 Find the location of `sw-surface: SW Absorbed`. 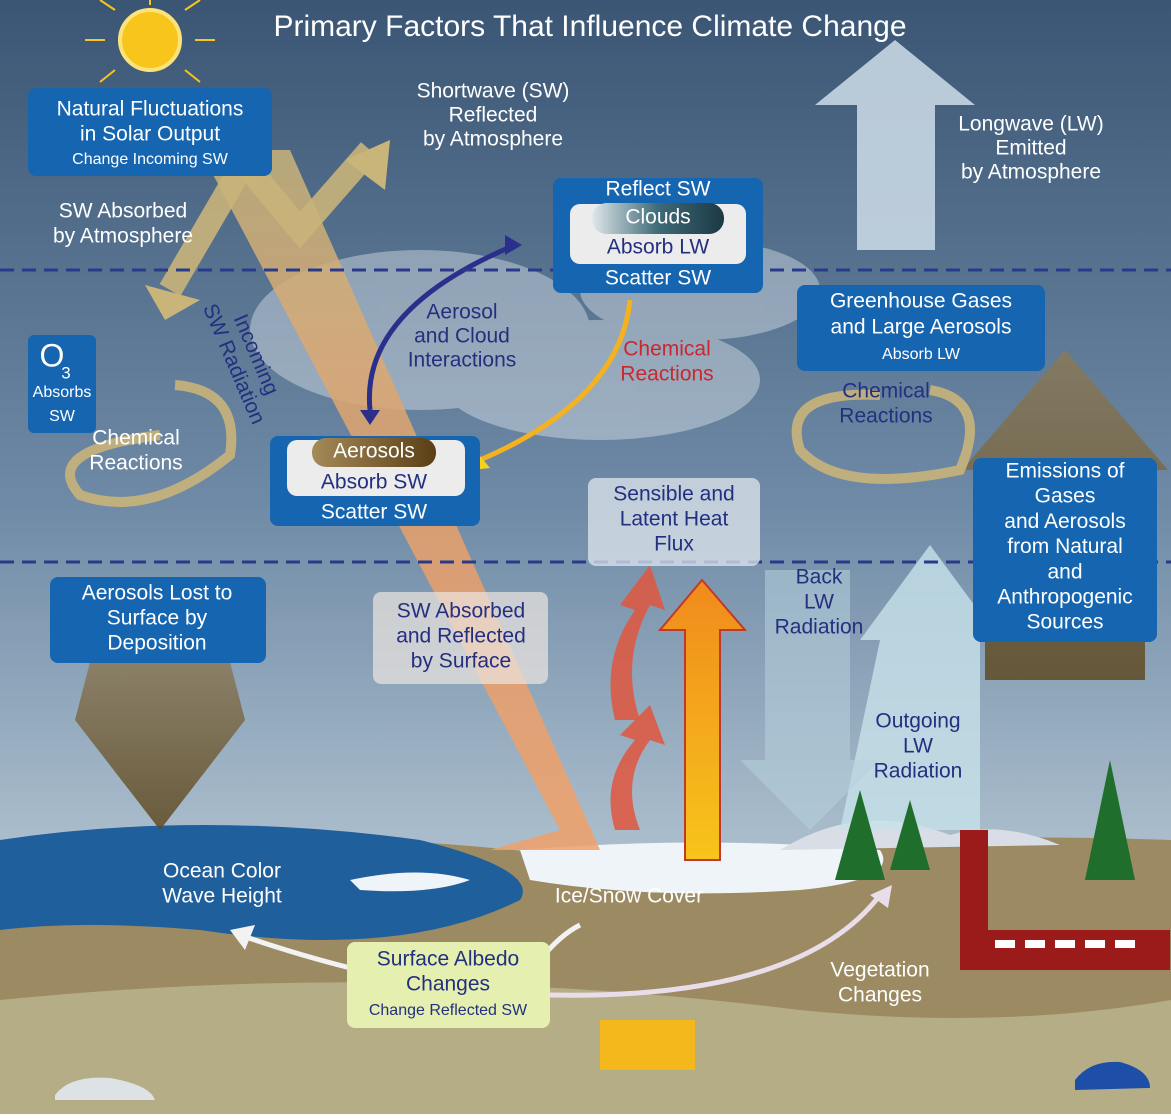

sw-surface: SW Absorbed is located at coordinates (461, 611).